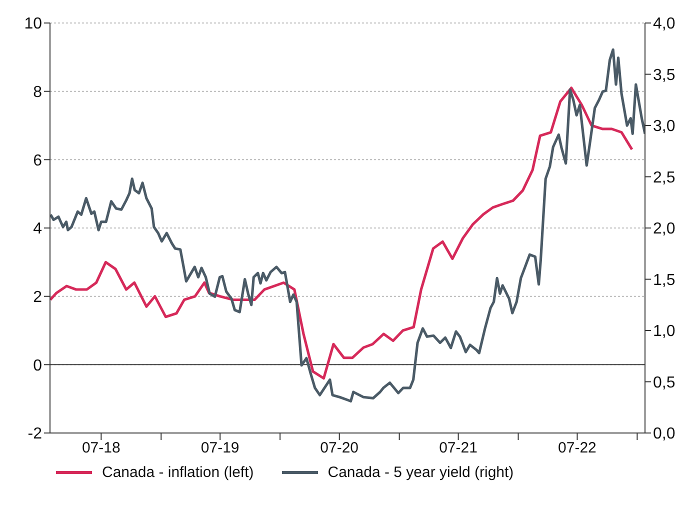 This screenshot has height=508, width=686. I want to click on y-tick-label: 0, so click(37, 365).